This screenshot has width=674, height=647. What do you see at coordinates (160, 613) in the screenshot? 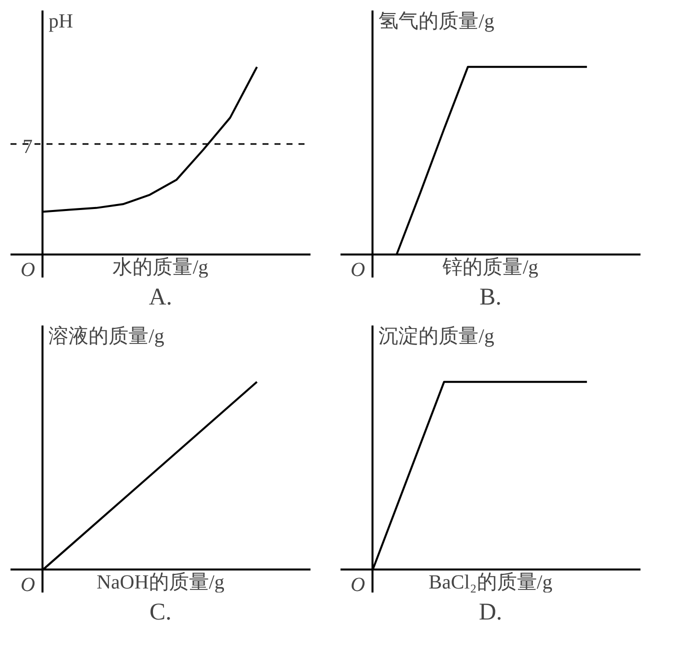
I see `text: C.` at bounding box center [160, 613].